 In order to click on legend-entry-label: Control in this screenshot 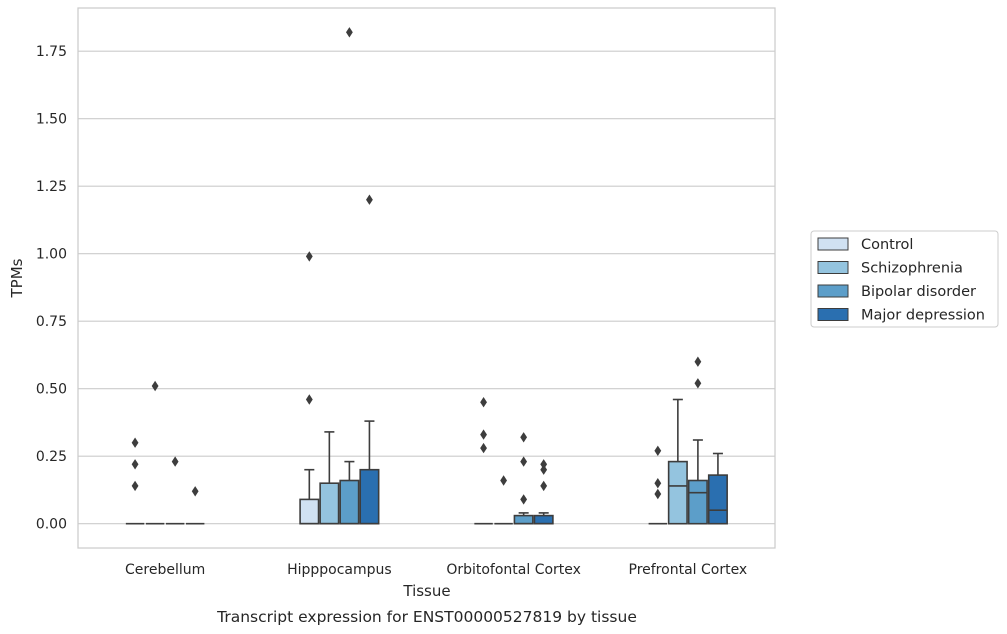, I will do `click(887, 245)`.